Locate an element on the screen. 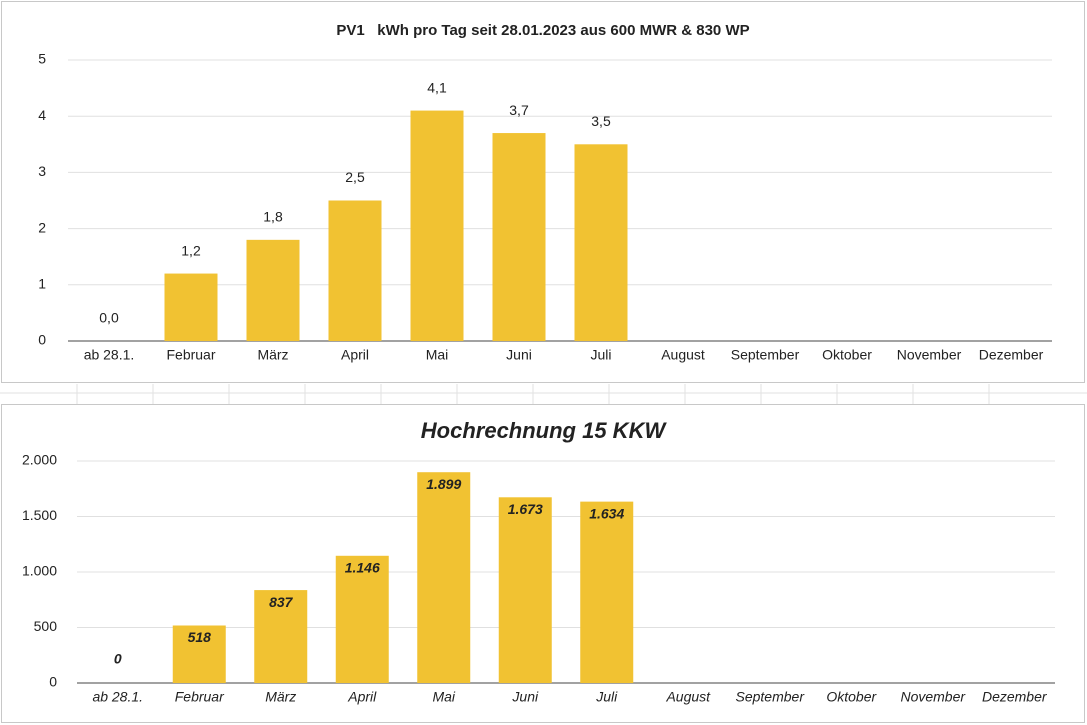 The height and width of the screenshot is (725, 1087). value-label: 1,2 is located at coordinates (191, 250).